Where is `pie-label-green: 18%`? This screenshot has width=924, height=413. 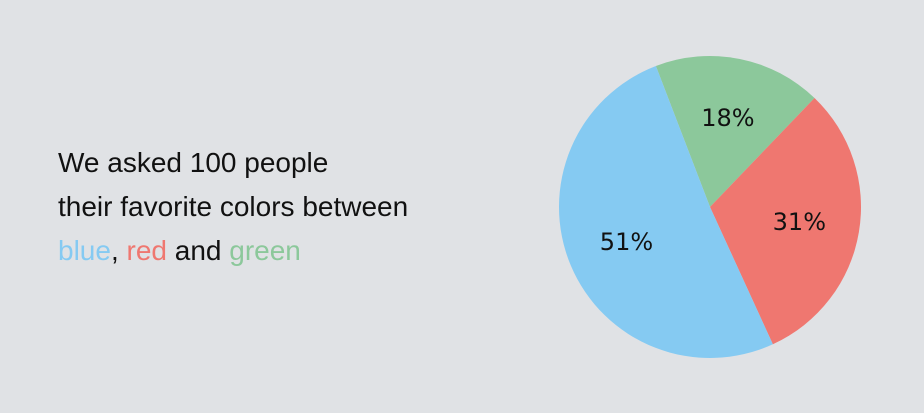 pie-label-green: 18% is located at coordinates (727, 118).